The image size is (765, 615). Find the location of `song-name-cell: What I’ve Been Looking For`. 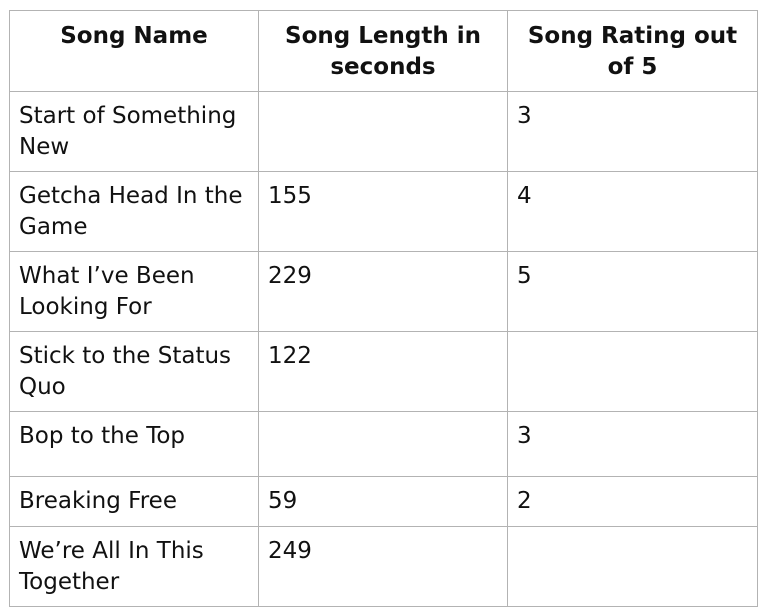

song-name-cell: What I’ve Been Looking For is located at coordinates (134, 291).